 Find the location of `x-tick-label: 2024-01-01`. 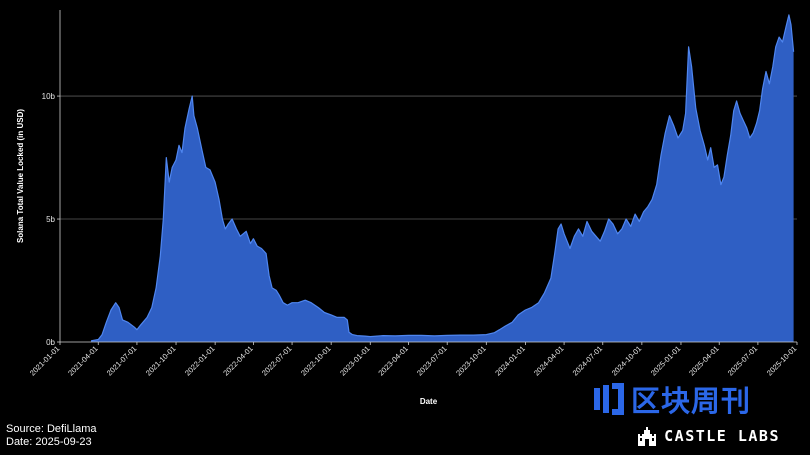

x-tick-label: 2024-01-01 is located at coordinates (509, 360).